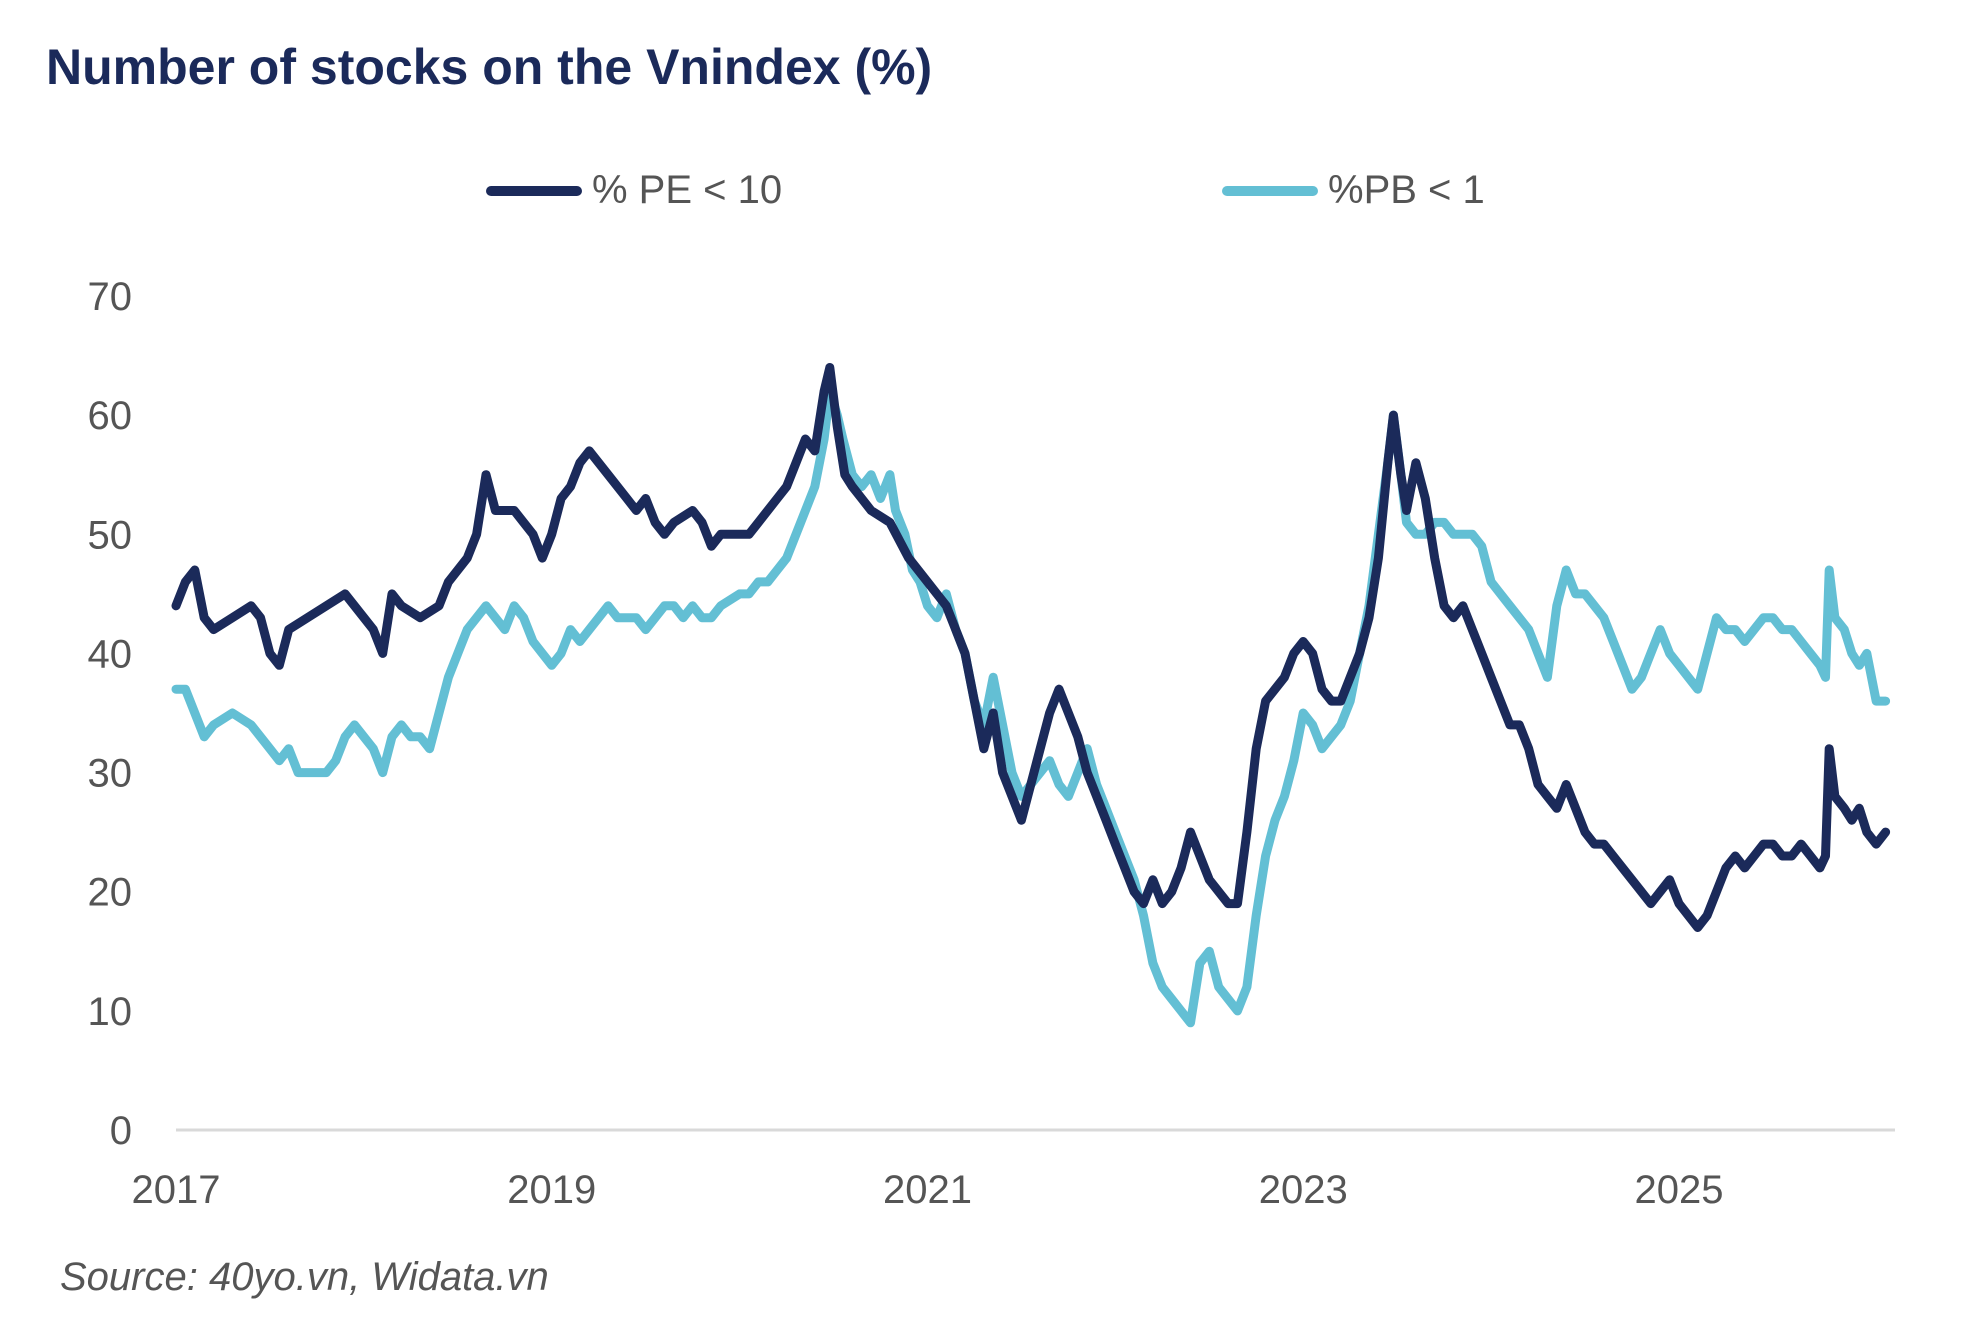  I want to click on legend-label-pe: % PE < 10, so click(687, 190).